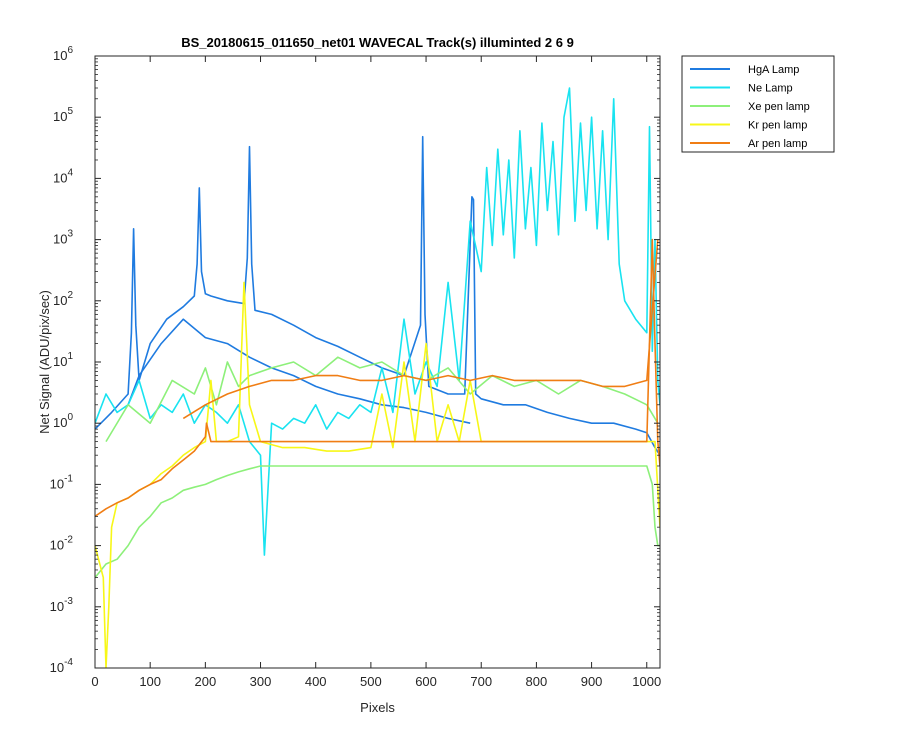 This screenshot has height=755, width=900. I want to click on x-tick-label: 300, so click(261, 681).